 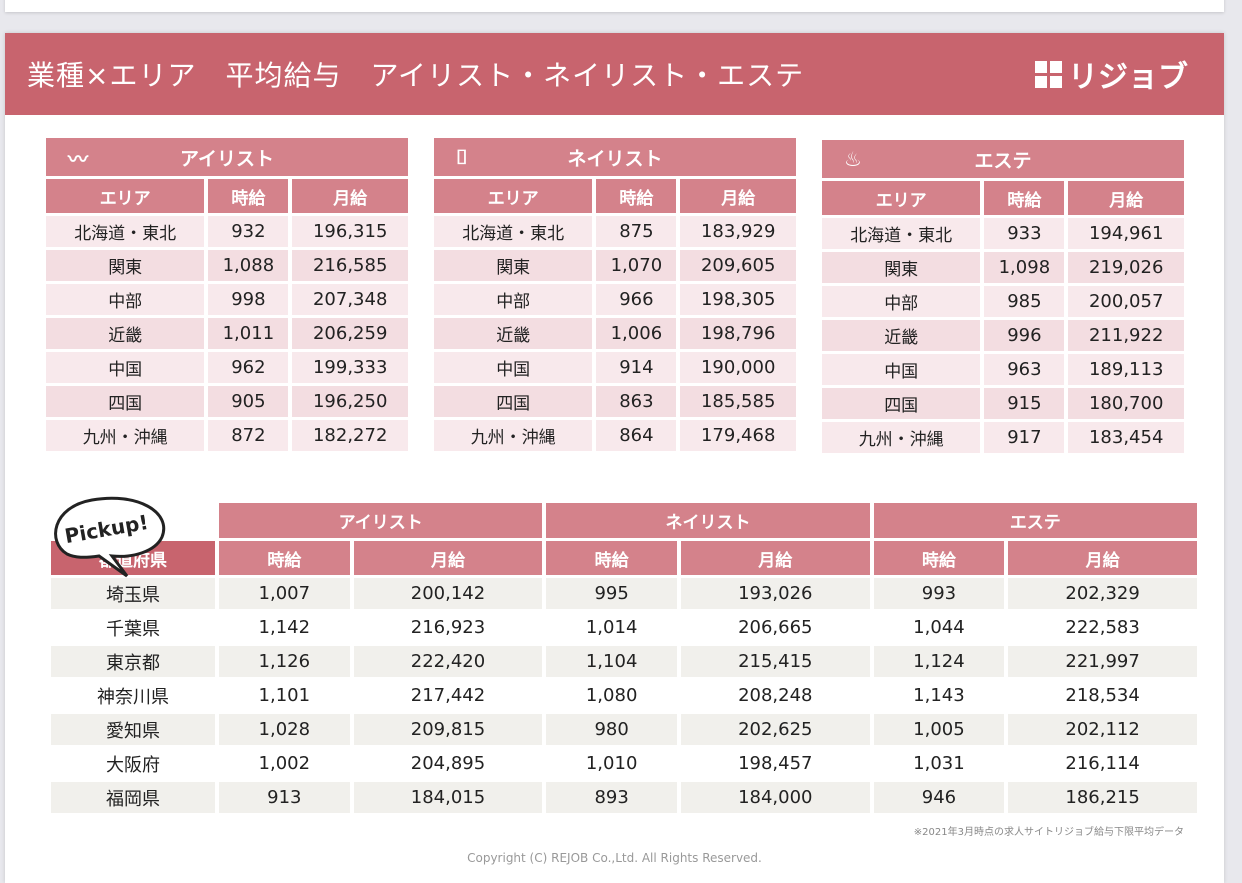 I want to click on table-row: 近畿 1,011 206,259, so click(x=227, y=333).